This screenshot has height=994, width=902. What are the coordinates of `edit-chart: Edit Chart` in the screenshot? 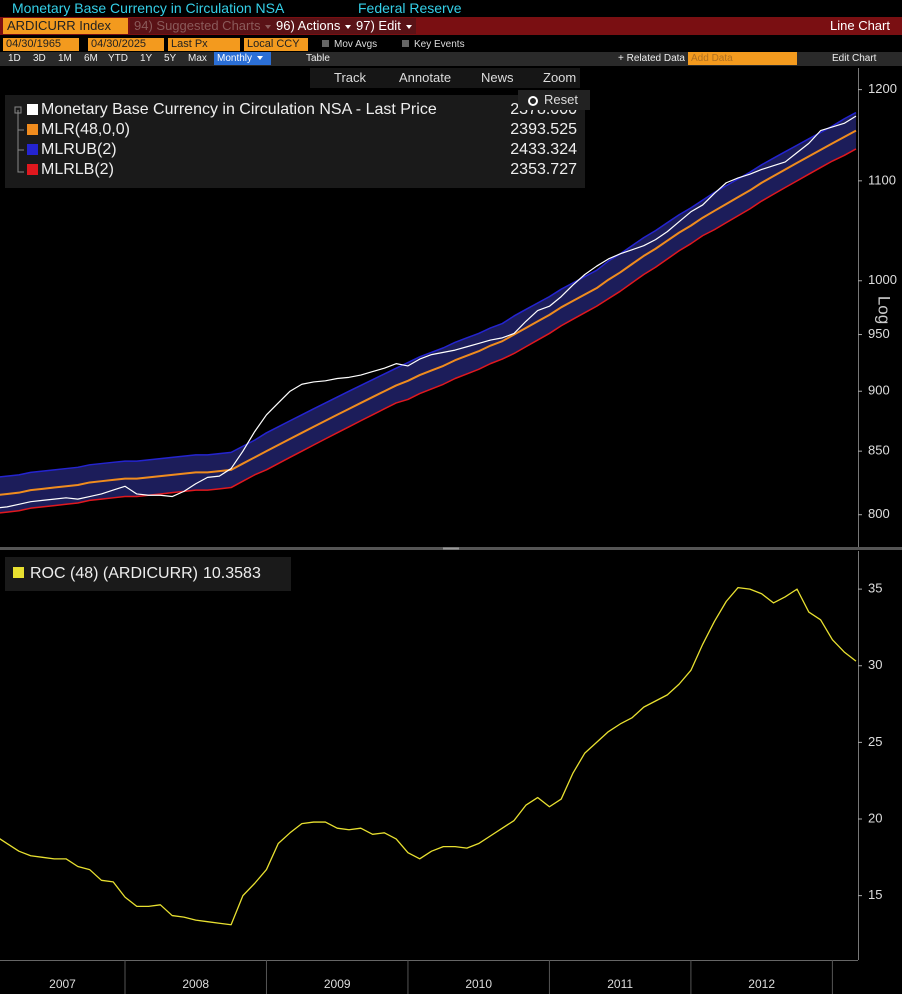 It's located at (854, 58).